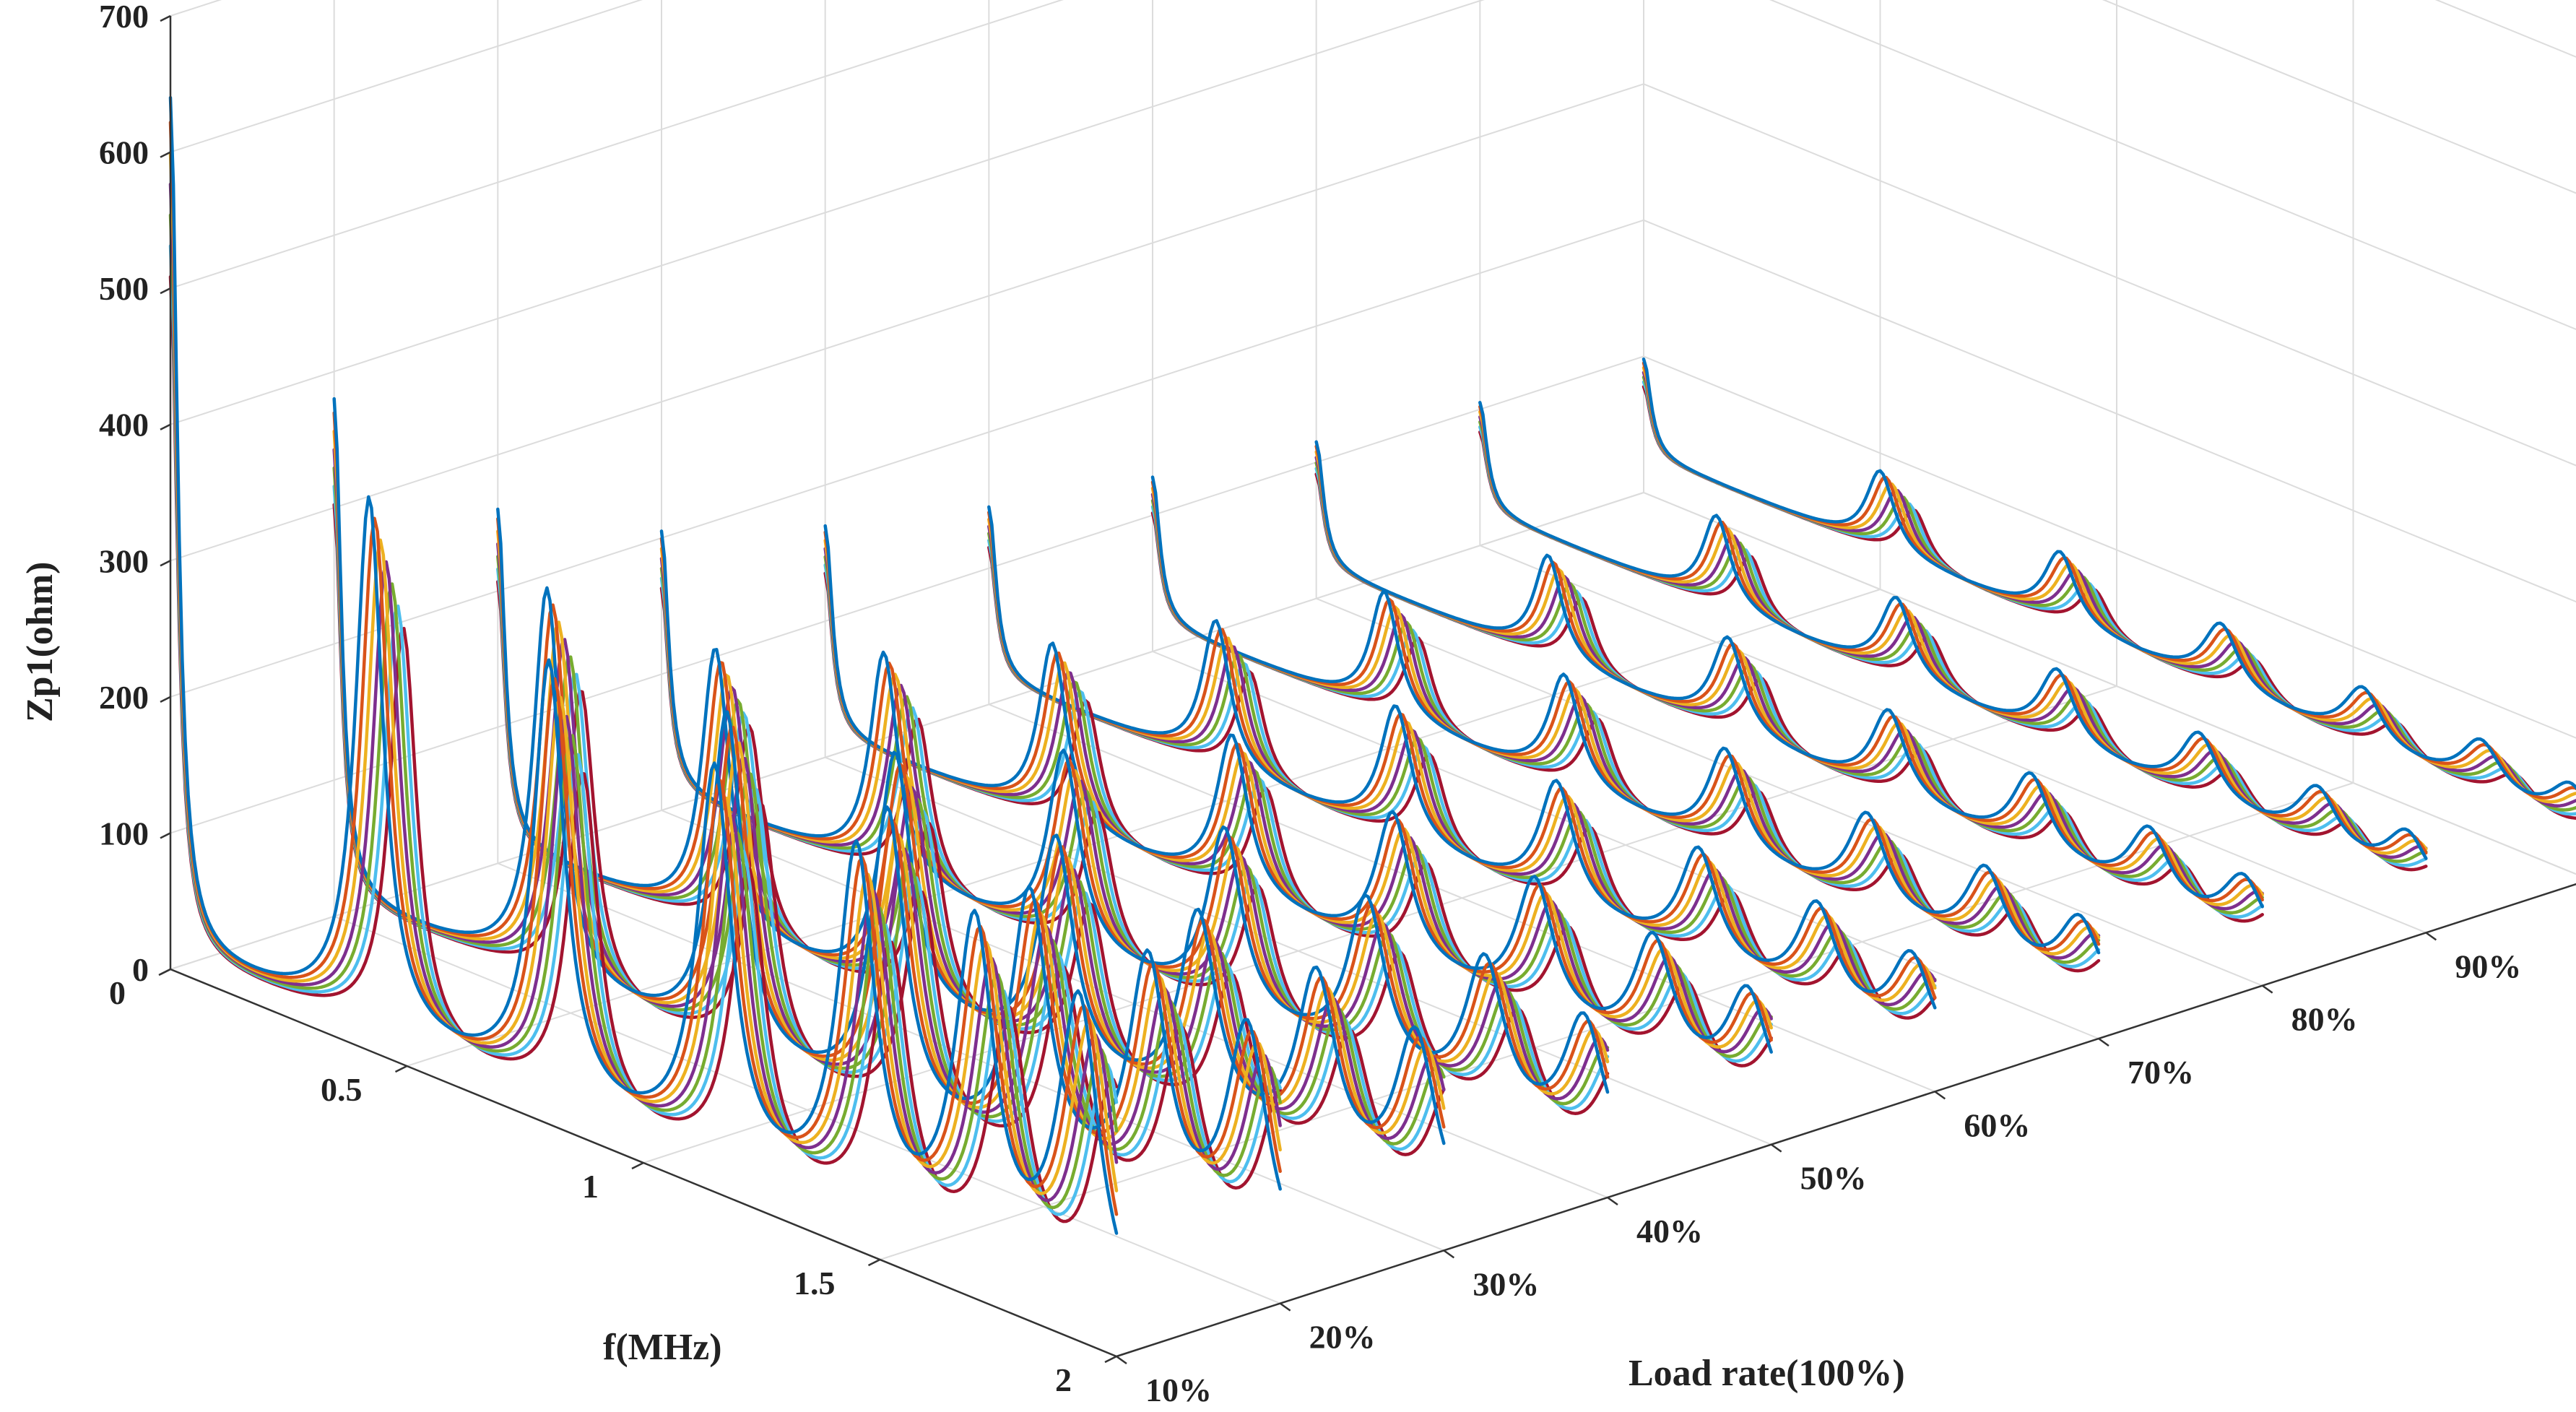  Describe the element at coordinates (124, 18) in the screenshot. I see `z-tick-label: 700` at that location.